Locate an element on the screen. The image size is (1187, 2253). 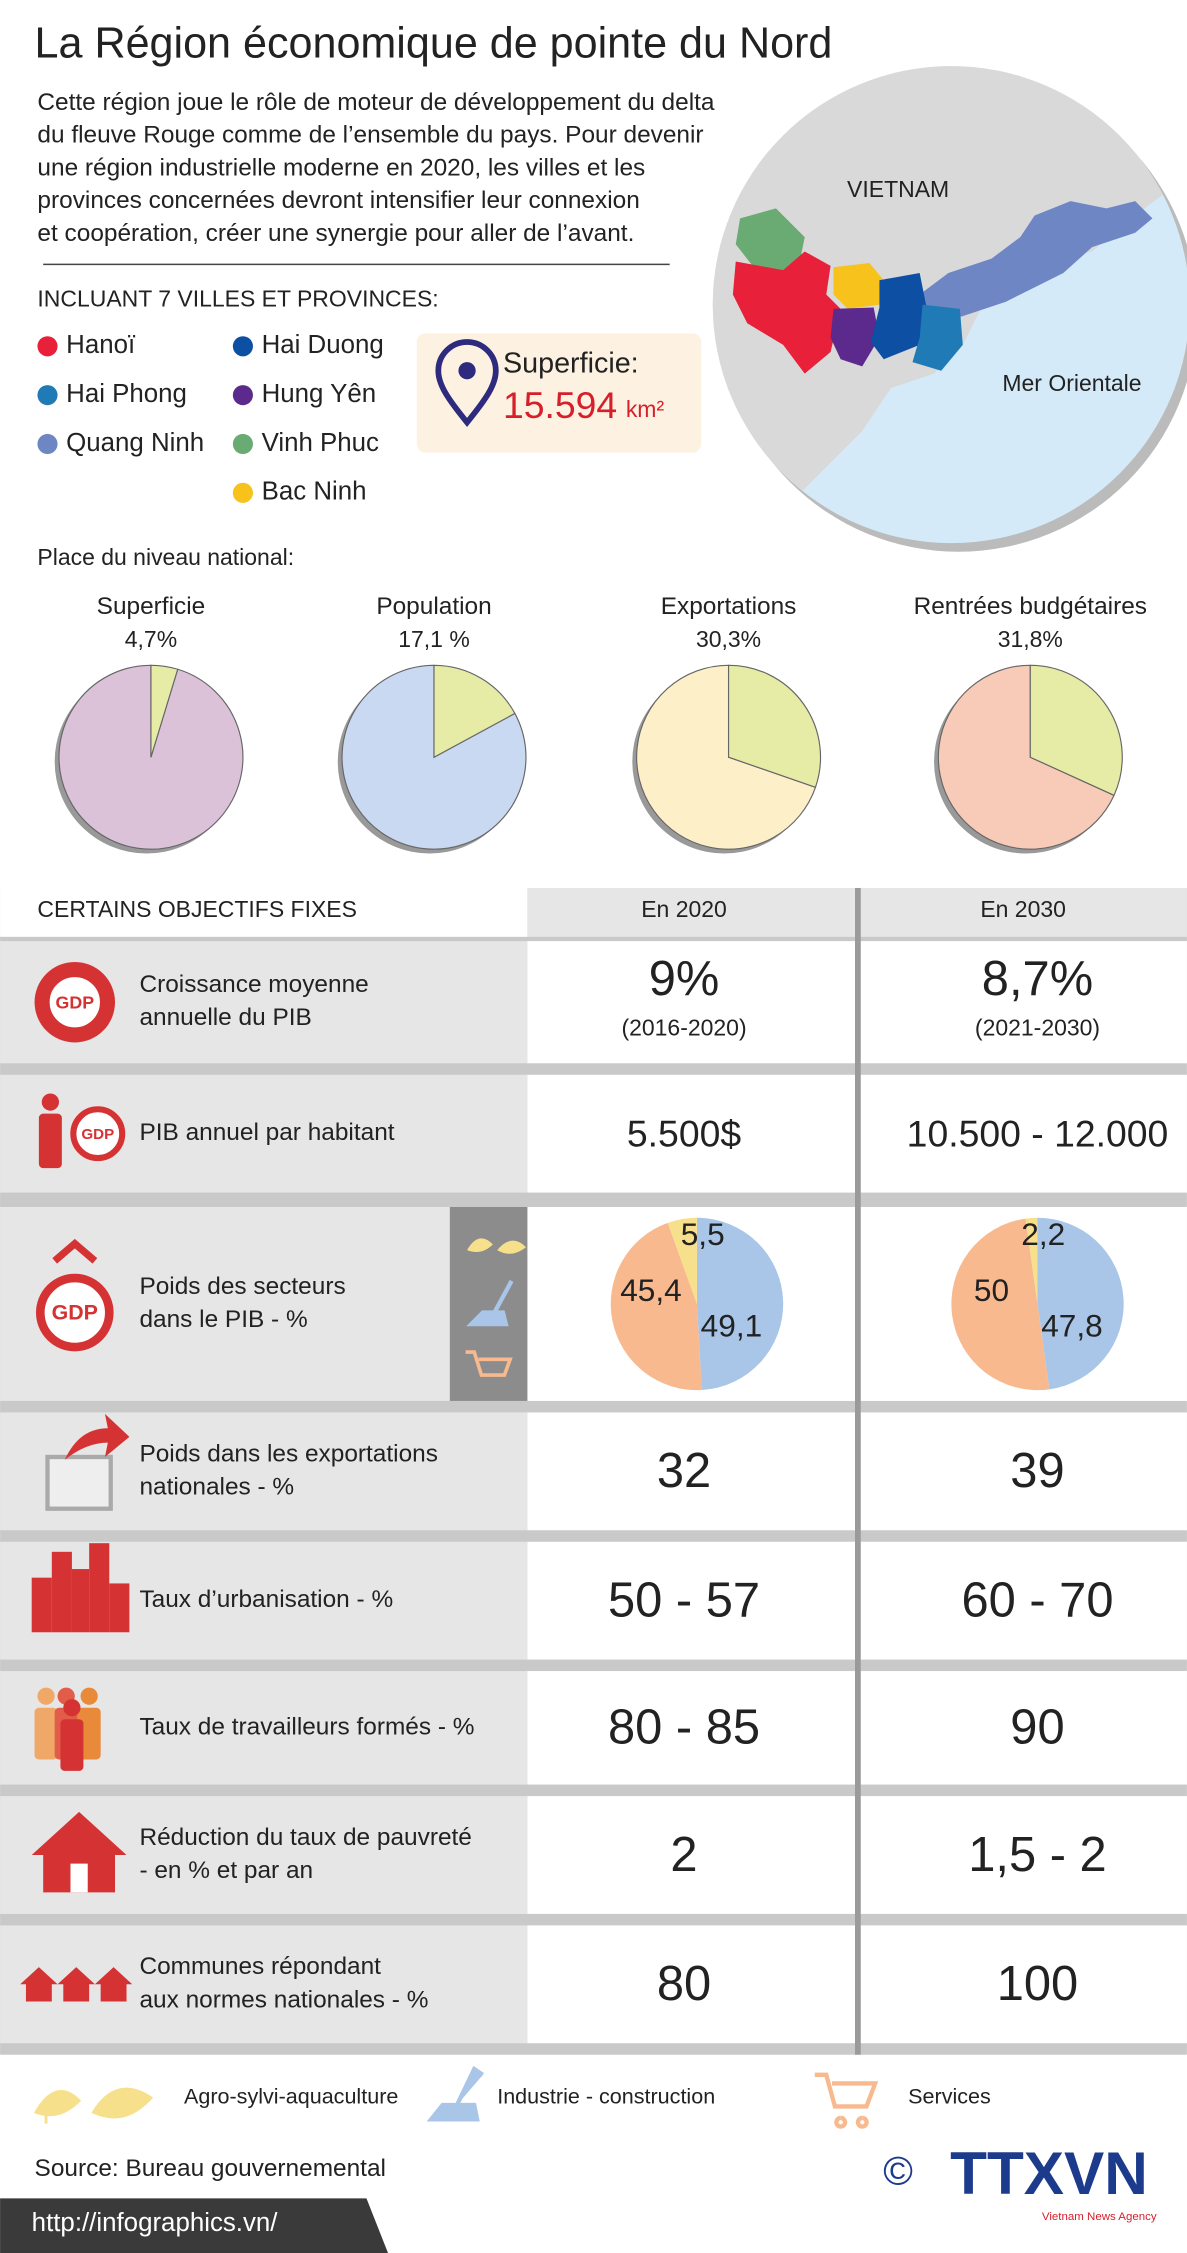
pie-value-label: 17,1 % is located at coordinates (434, 639).